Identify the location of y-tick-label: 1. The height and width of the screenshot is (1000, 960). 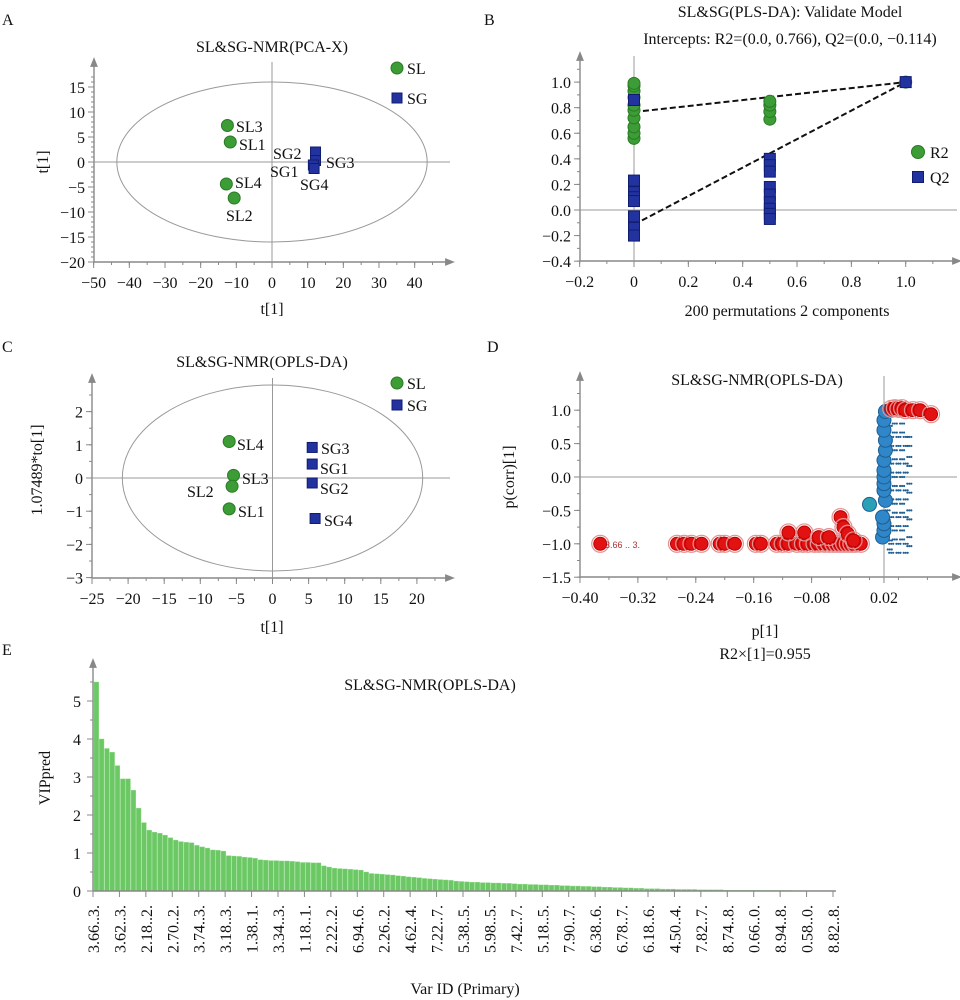
(79, 446).